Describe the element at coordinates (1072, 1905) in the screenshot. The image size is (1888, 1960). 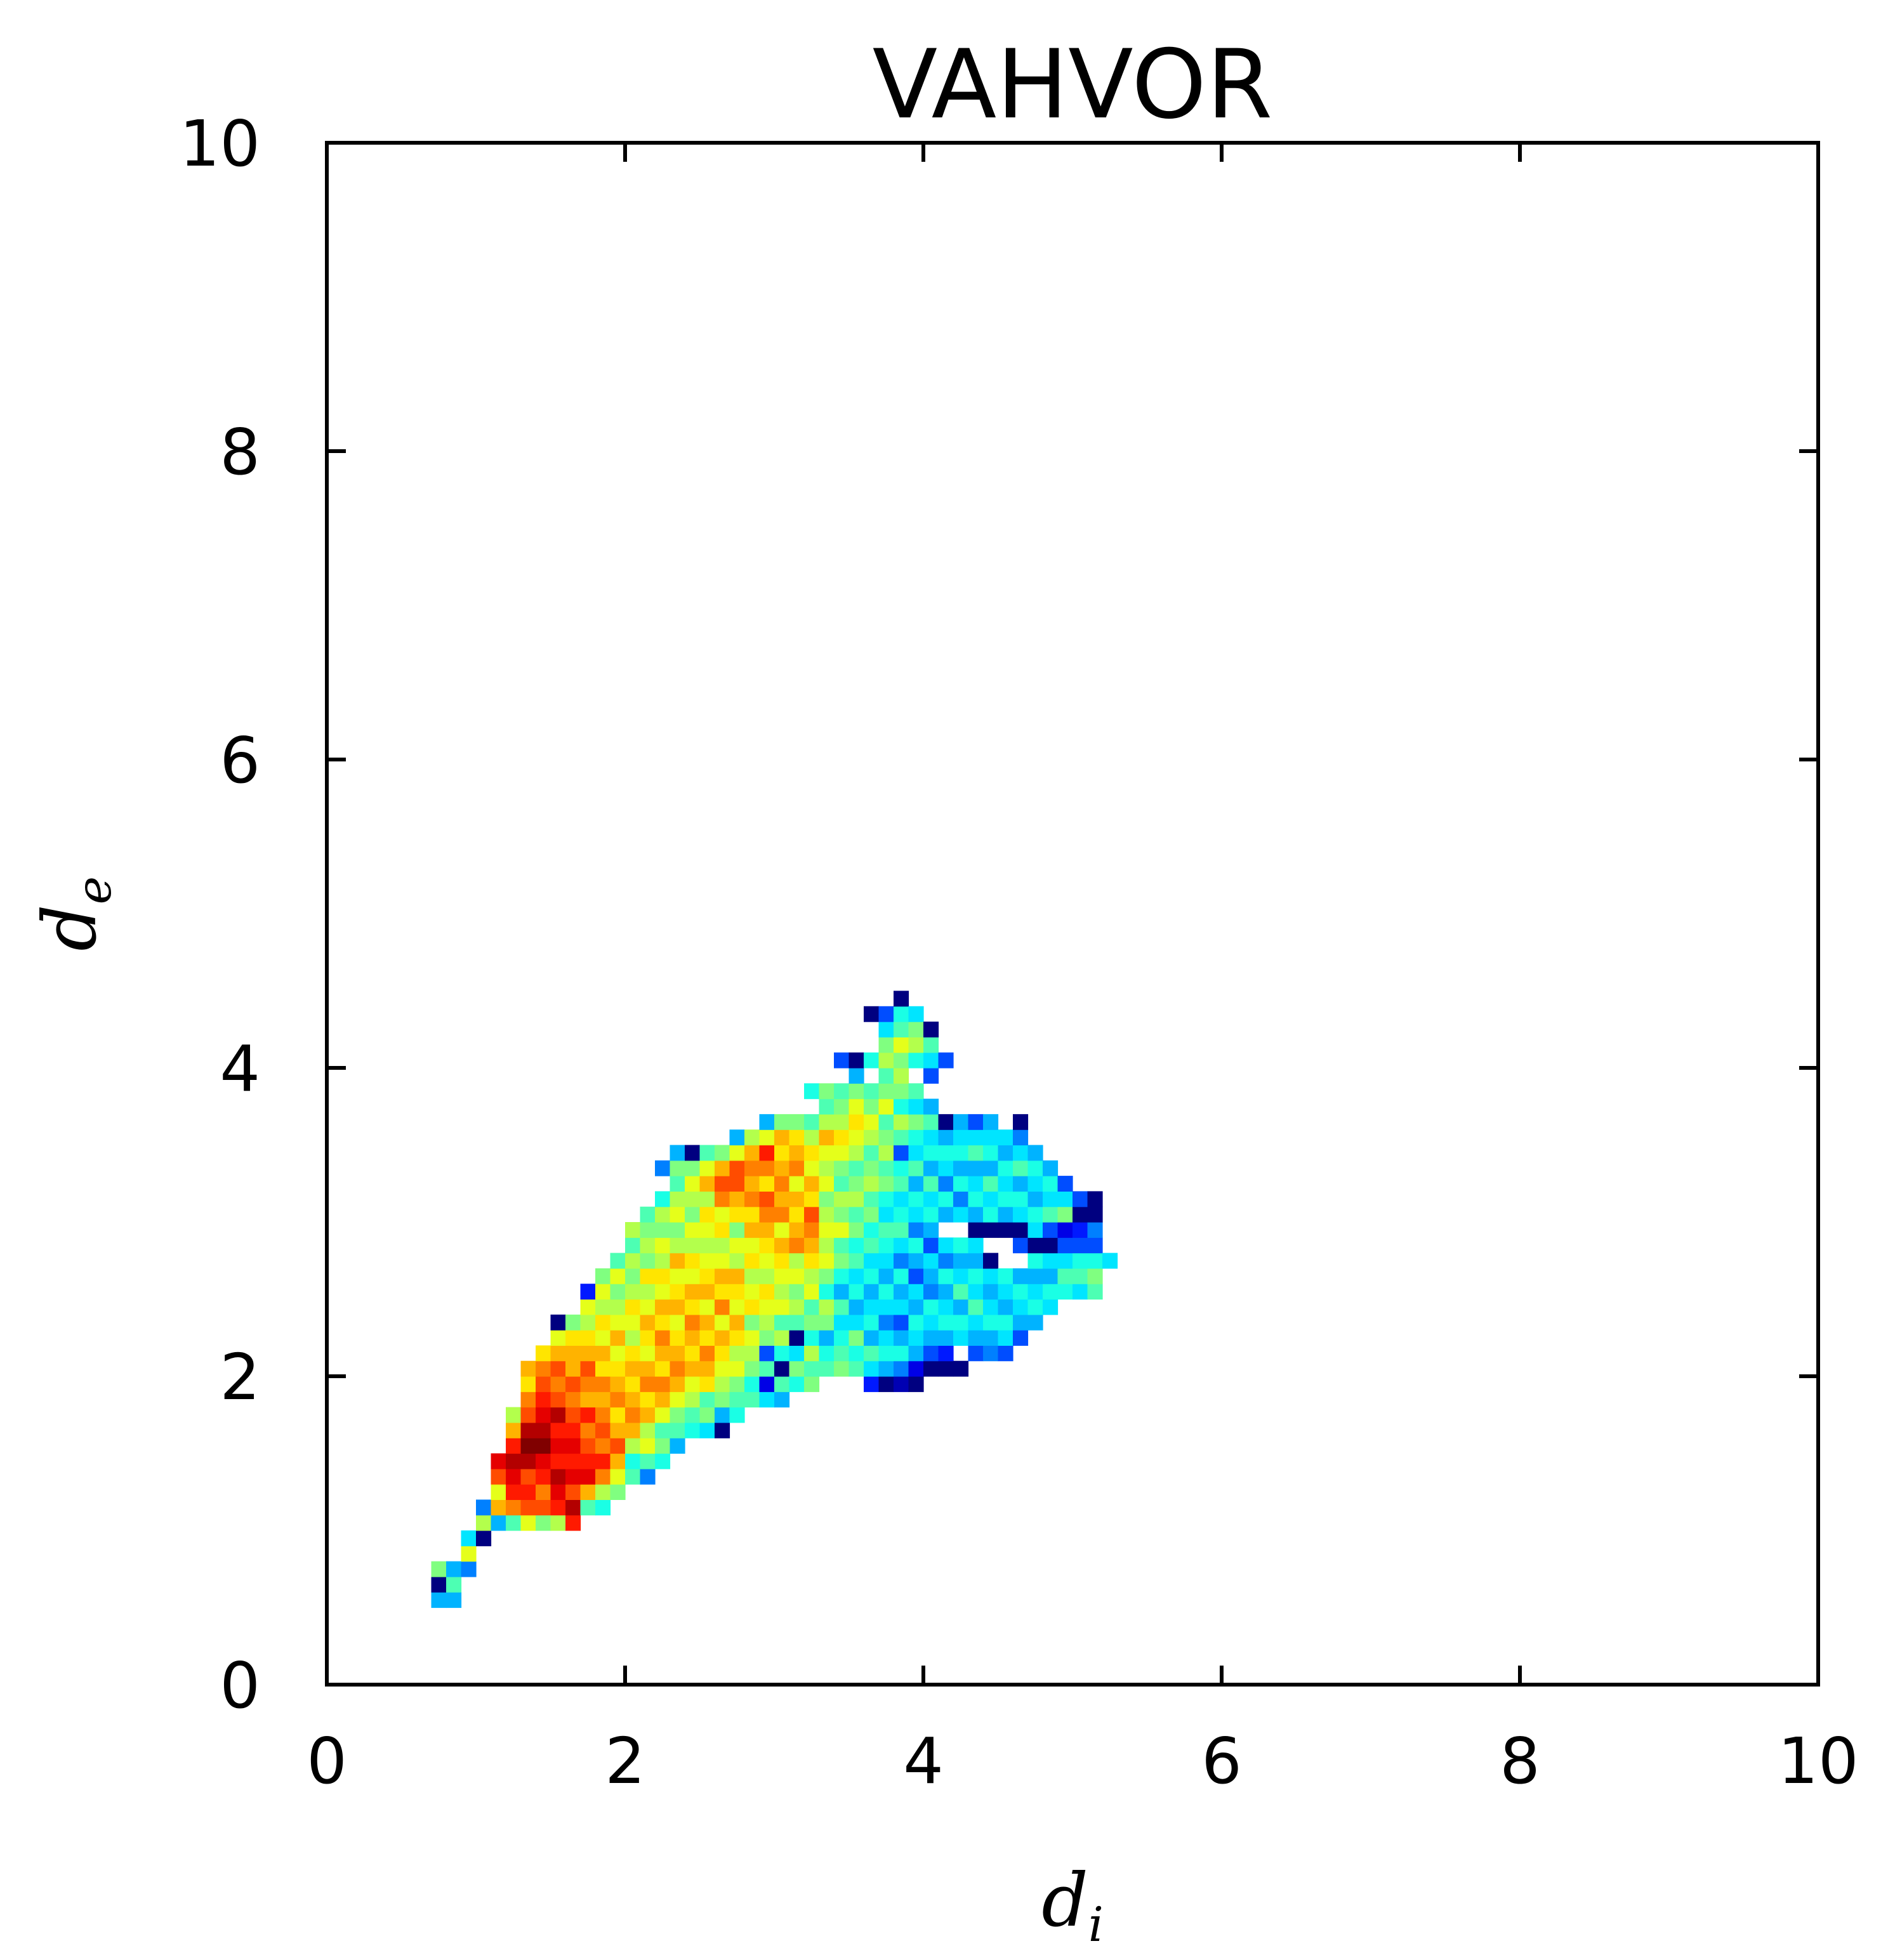
I see `x-axis-label: di` at that location.